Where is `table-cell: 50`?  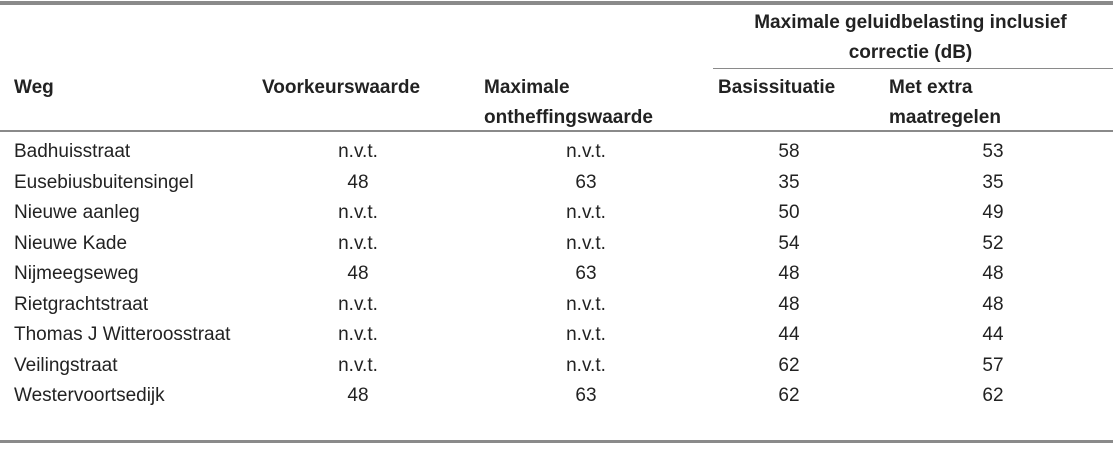 table-cell: 50 is located at coordinates (789, 212).